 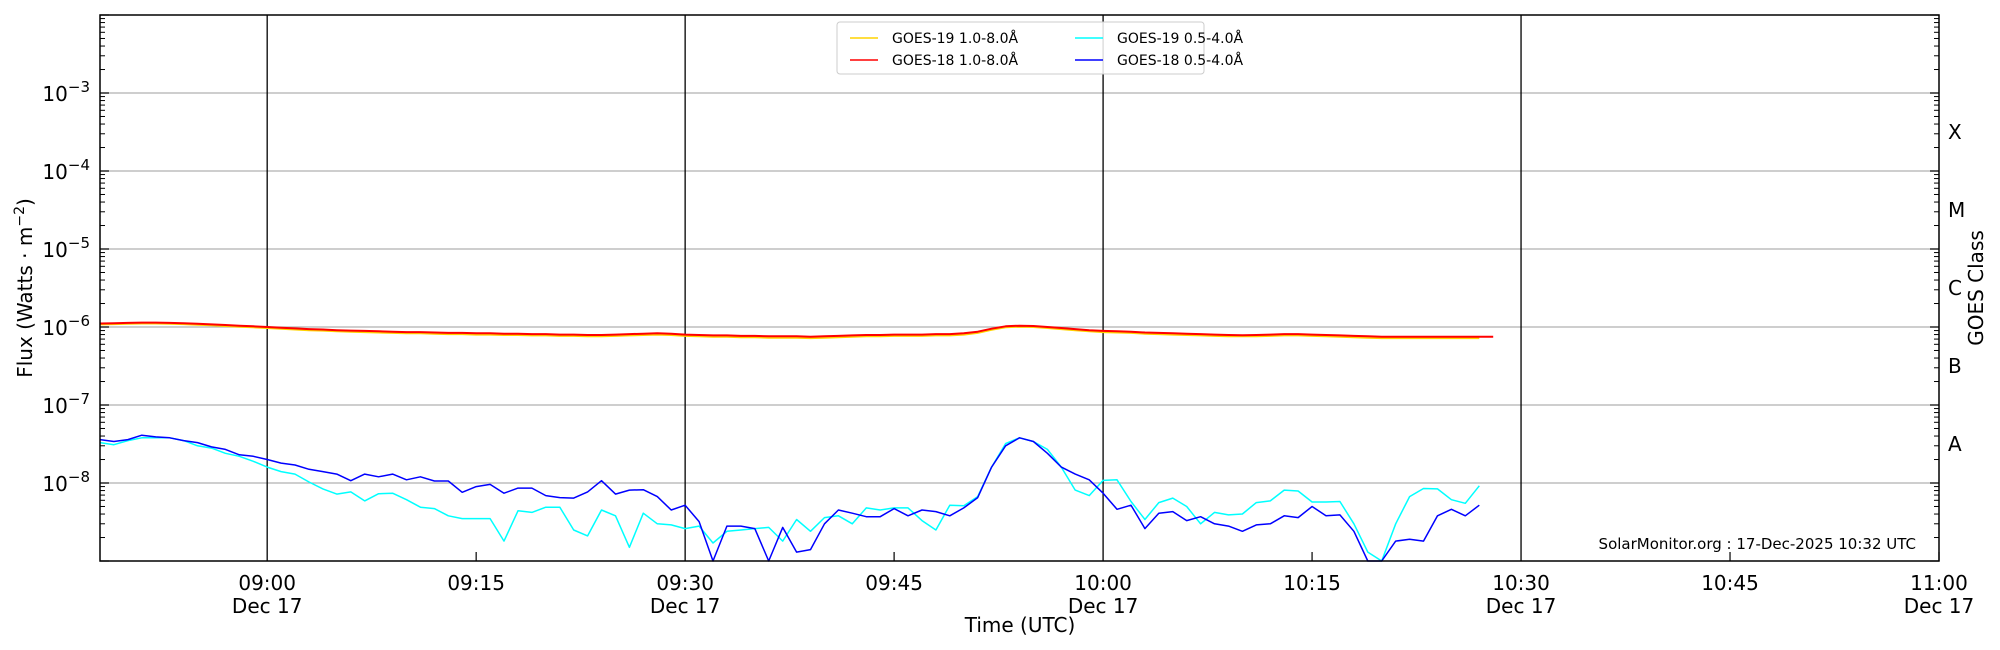 I want to click on x-tick-label: 09:45, so click(x=894, y=583).